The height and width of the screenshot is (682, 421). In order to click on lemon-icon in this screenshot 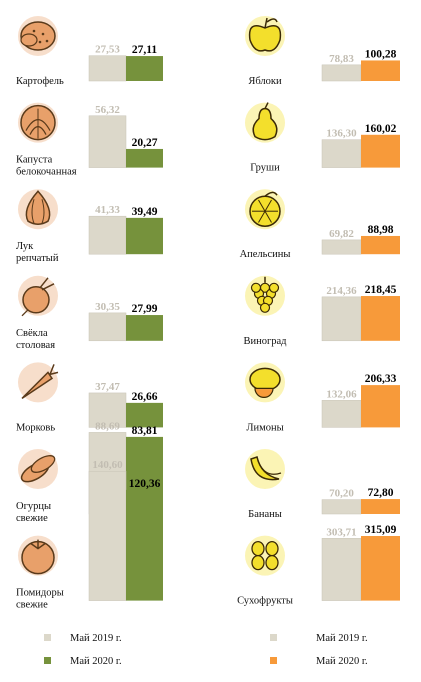, I will do `click(265, 382)`.